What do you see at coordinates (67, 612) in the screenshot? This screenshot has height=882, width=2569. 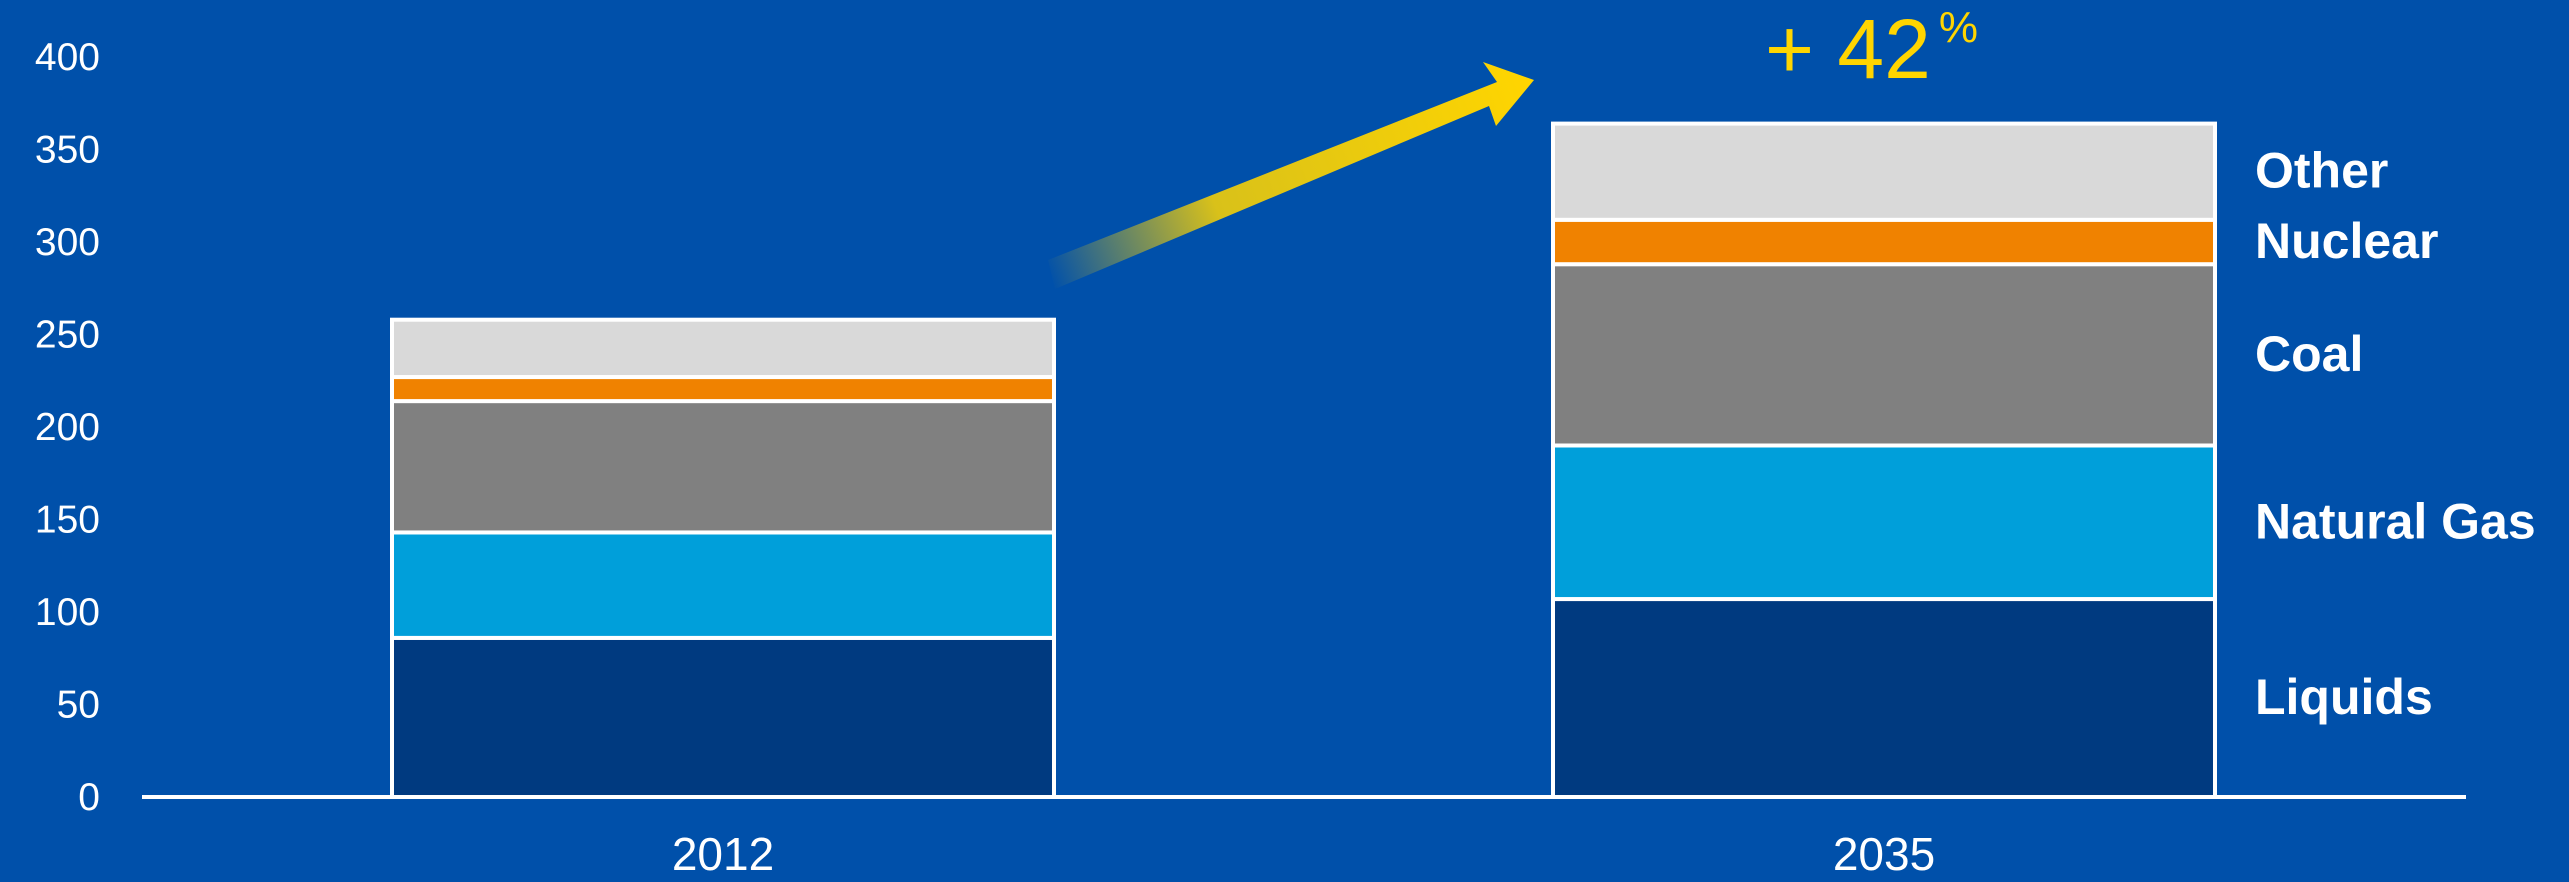 I see `y-tick-label: 100` at bounding box center [67, 612].